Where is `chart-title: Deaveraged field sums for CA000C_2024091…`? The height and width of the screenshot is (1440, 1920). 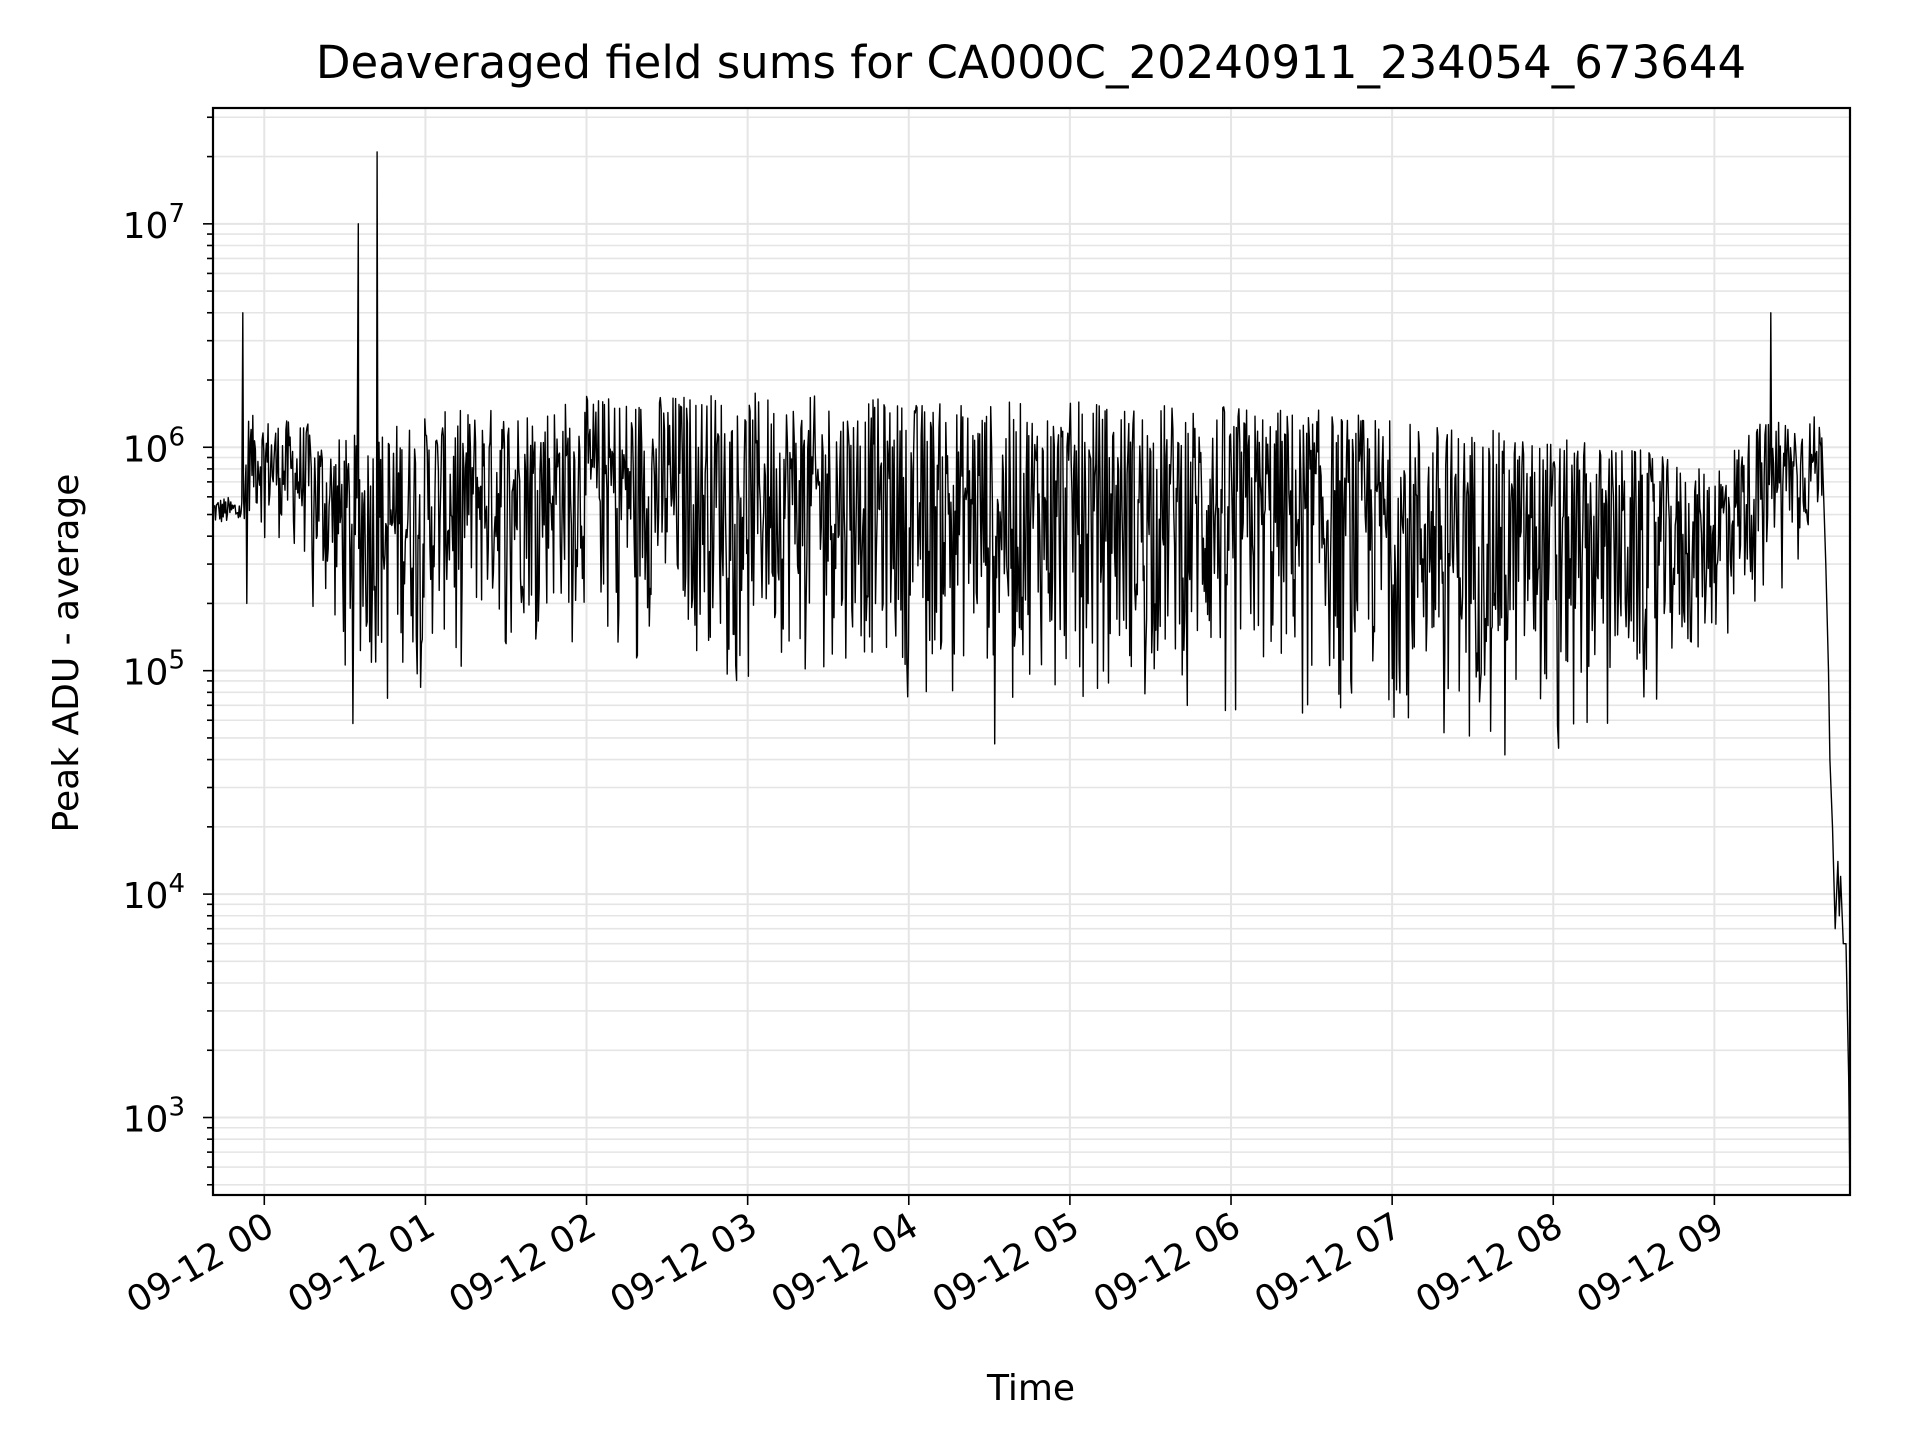
chart-title: Deaveraged field sums for CA000C_2024091… is located at coordinates (1031, 62).